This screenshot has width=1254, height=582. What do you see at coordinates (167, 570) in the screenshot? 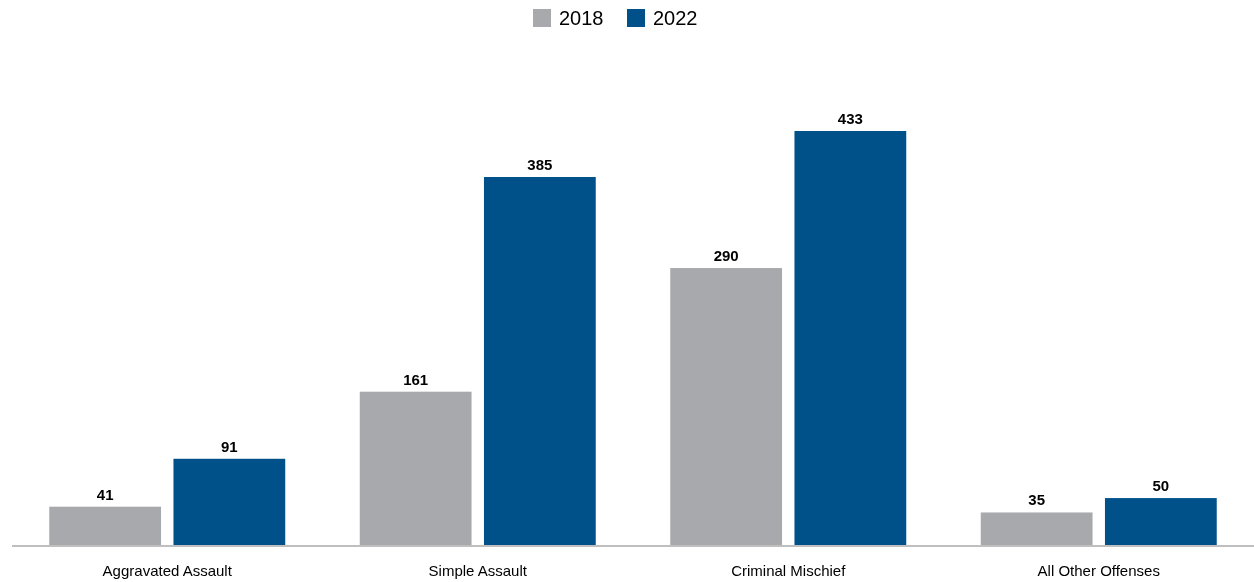
I see `x-tick-label: Aggravated Assault` at bounding box center [167, 570].